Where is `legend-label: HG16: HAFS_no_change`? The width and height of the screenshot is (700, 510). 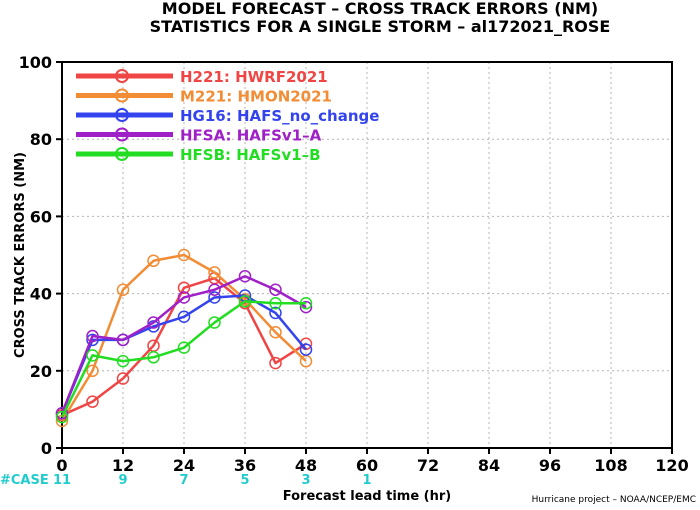
legend-label: HG16: HAFS_no_change is located at coordinates (279, 116).